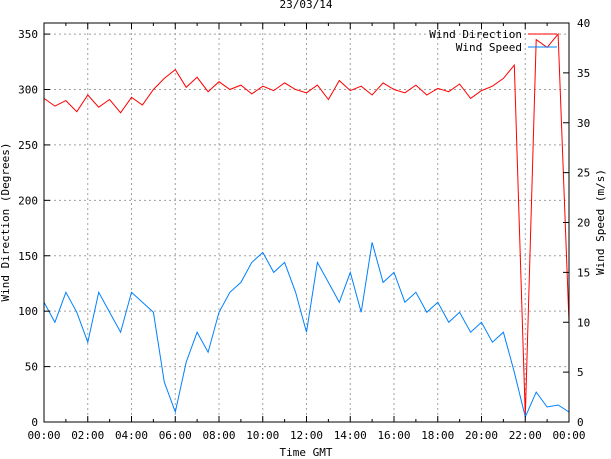 The width and height of the screenshot is (611, 459). What do you see at coordinates (475, 34) in the screenshot?
I see `legend-label-direction: Wind Direction` at bounding box center [475, 34].